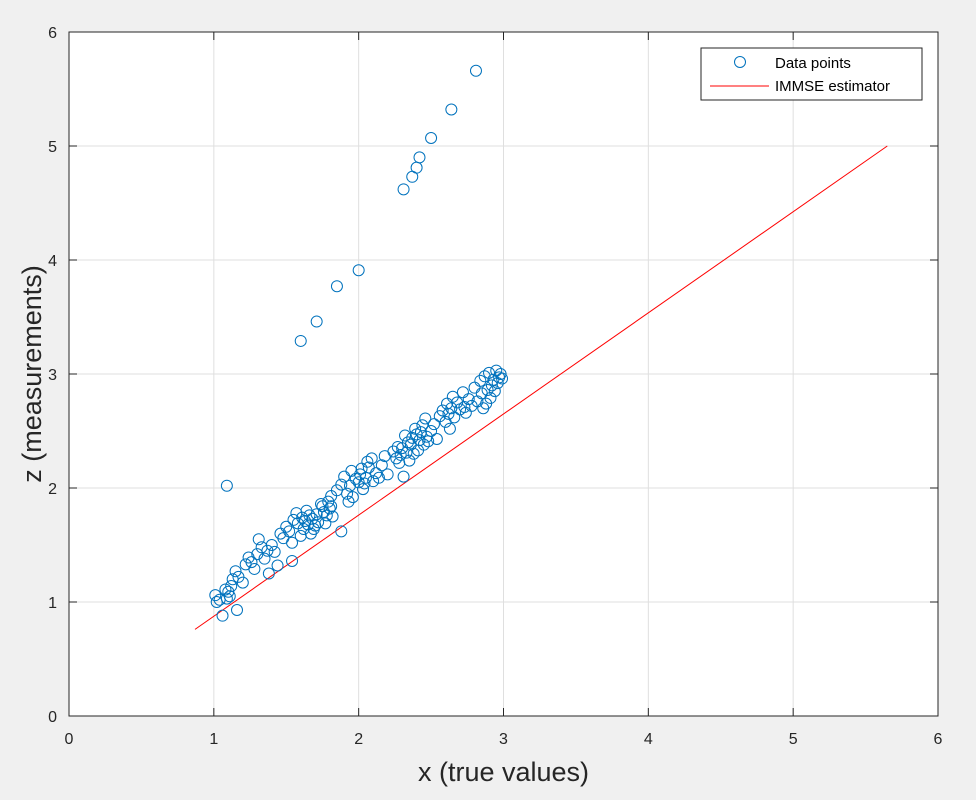 This screenshot has width=976, height=800. I want to click on y-tick-labels: 0 1 2 3 4 5 6, so click(52, 375).